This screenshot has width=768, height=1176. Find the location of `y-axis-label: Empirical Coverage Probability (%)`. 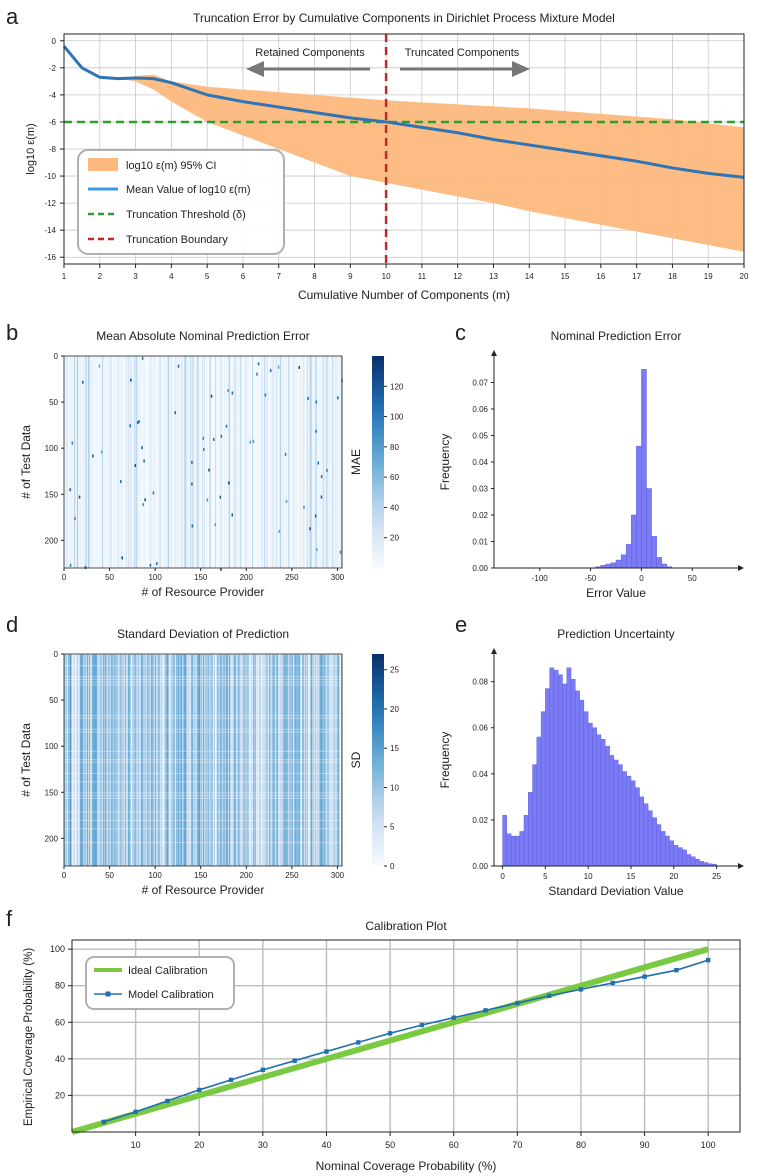

y-axis-label: Empirical Coverage Probability (%) is located at coordinates (29, 1037).